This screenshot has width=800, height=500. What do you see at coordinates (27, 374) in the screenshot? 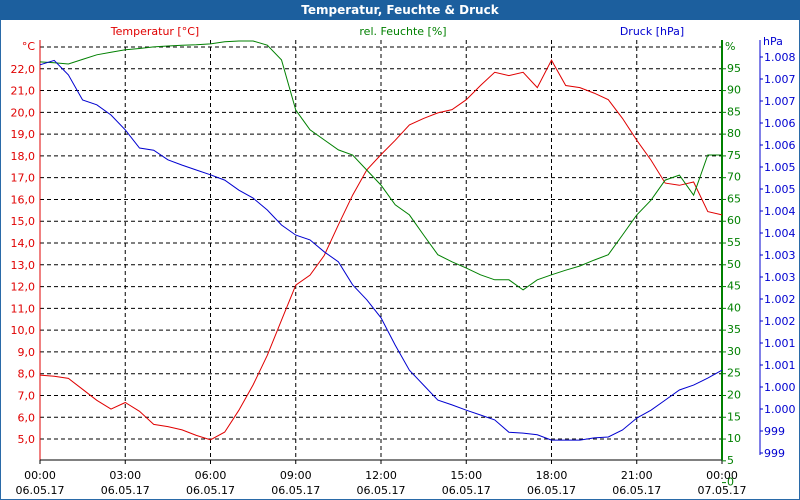
I see `temperature-tick-label: 8,0` at bounding box center [27, 374].